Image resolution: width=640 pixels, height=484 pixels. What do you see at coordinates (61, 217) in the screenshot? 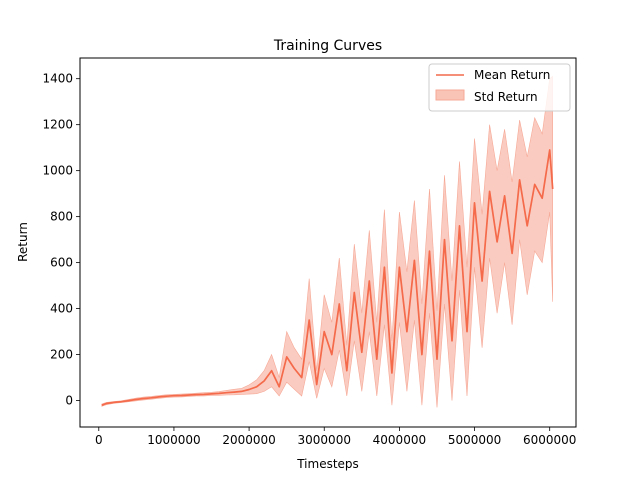
I see `y-tick-label: 800` at bounding box center [61, 217].